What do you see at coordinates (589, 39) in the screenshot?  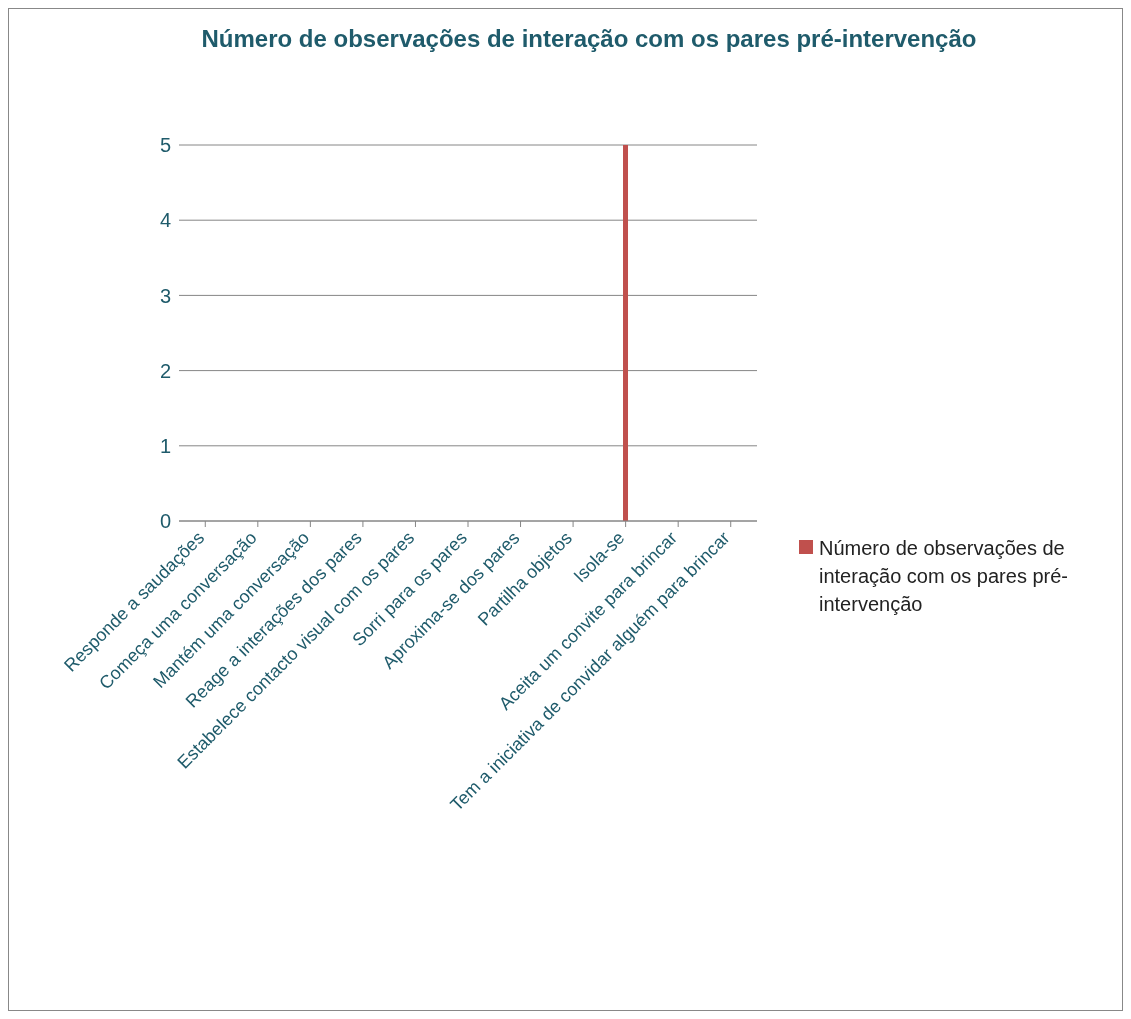 I see `chart-title: Número de observações de interação com os pares pré-intervenção` at bounding box center [589, 39].